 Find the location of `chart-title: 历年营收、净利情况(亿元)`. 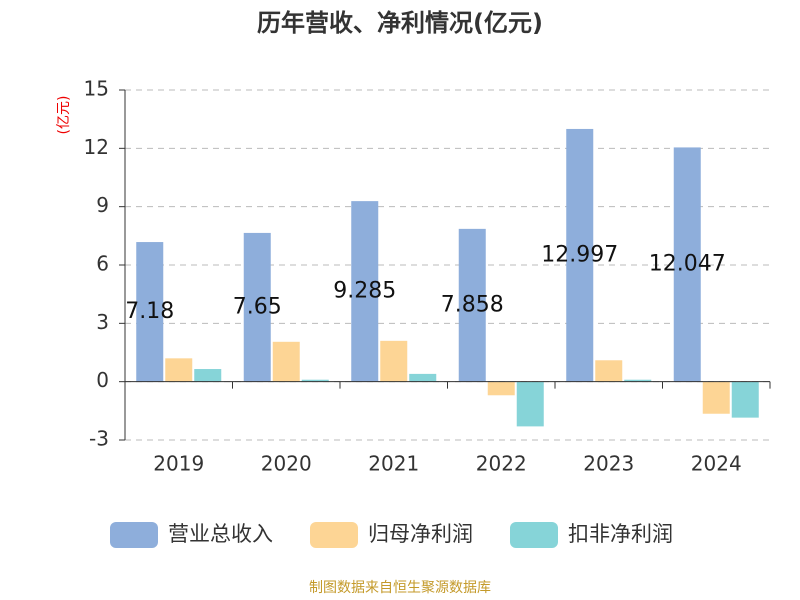

chart-title: 历年营收、净利情况(亿元) is located at coordinates (400, 23).